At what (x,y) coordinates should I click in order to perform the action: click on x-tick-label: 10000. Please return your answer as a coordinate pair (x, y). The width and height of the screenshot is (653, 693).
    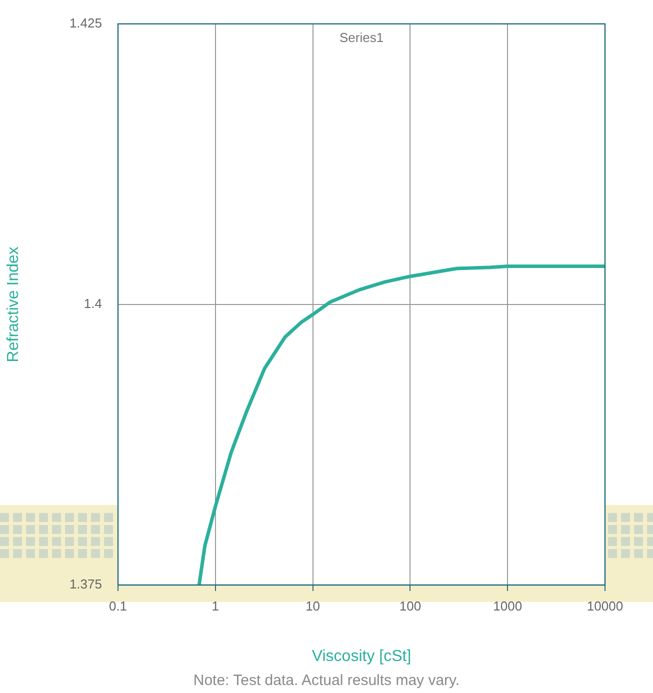
    Looking at the image, I should click on (605, 606).